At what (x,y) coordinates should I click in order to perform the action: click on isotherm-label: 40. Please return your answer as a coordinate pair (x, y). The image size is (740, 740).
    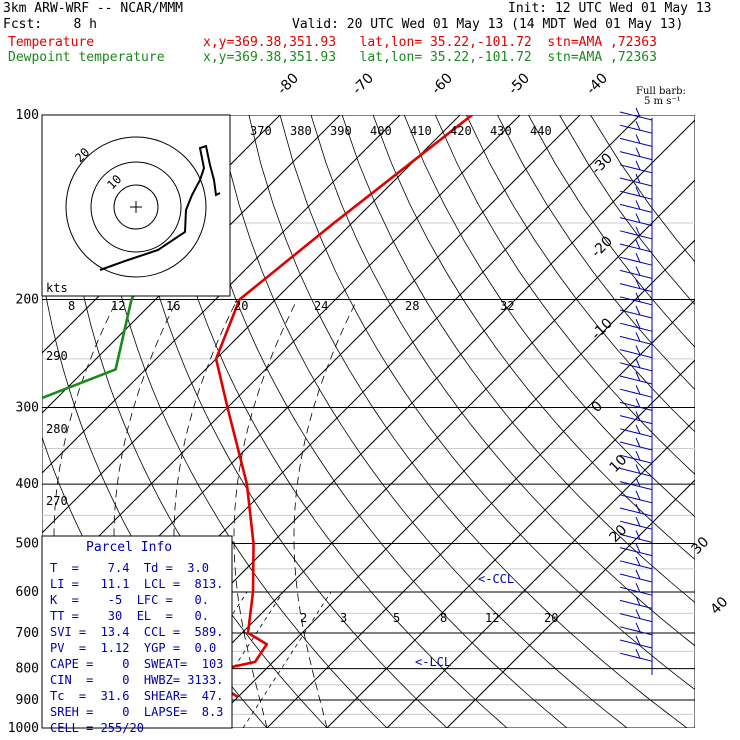
    Looking at the image, I should click on (720, 606).